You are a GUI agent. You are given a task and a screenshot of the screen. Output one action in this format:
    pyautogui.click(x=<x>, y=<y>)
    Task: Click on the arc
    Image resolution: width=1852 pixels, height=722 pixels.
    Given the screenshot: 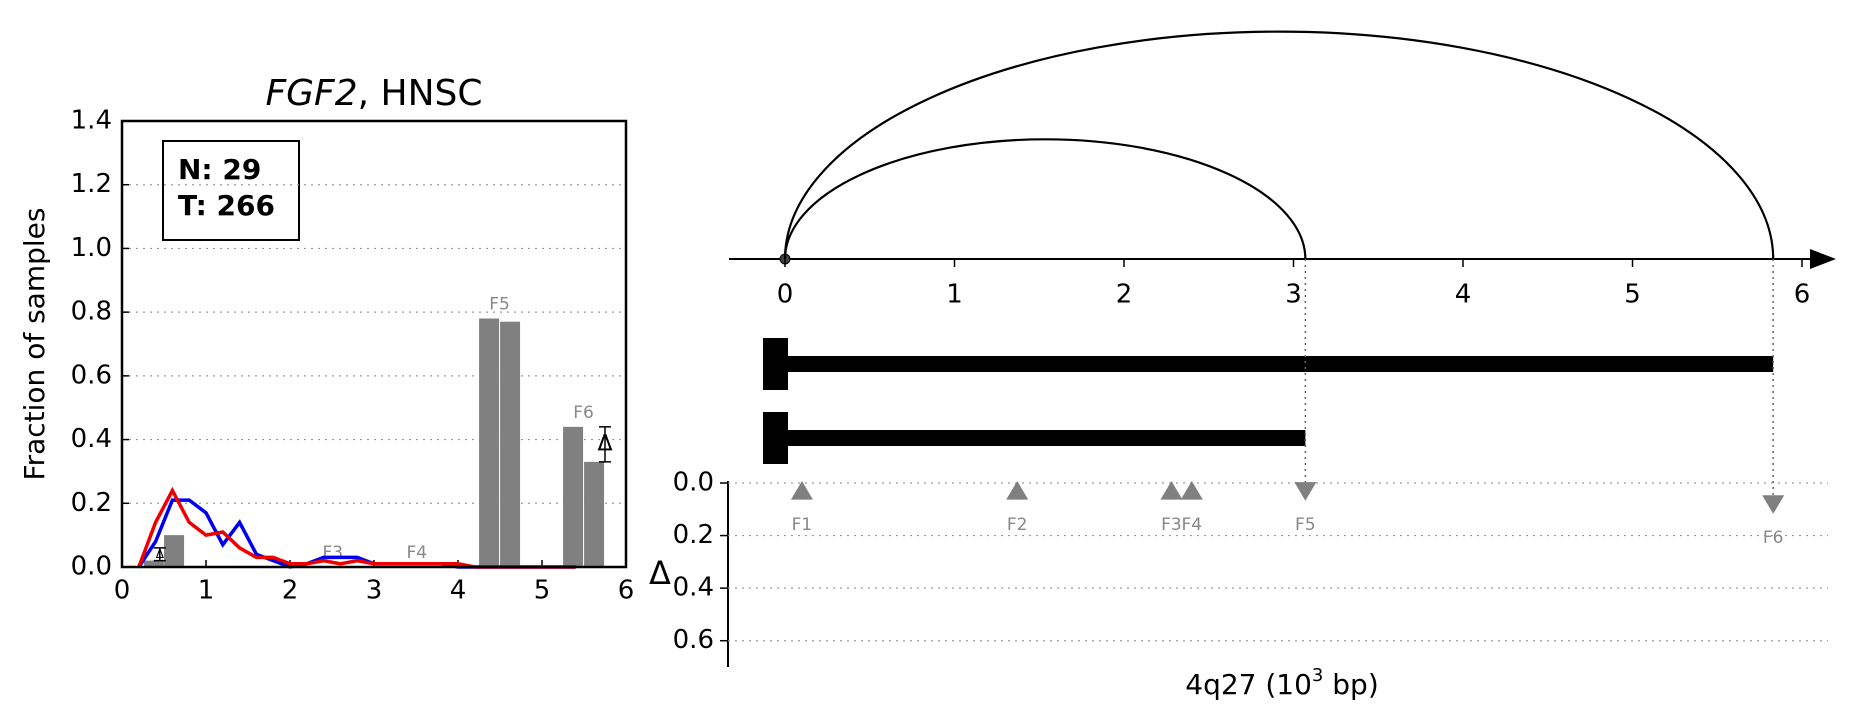 What is the action you would take?
    pyautogui.click(x=1045, y=199)
    